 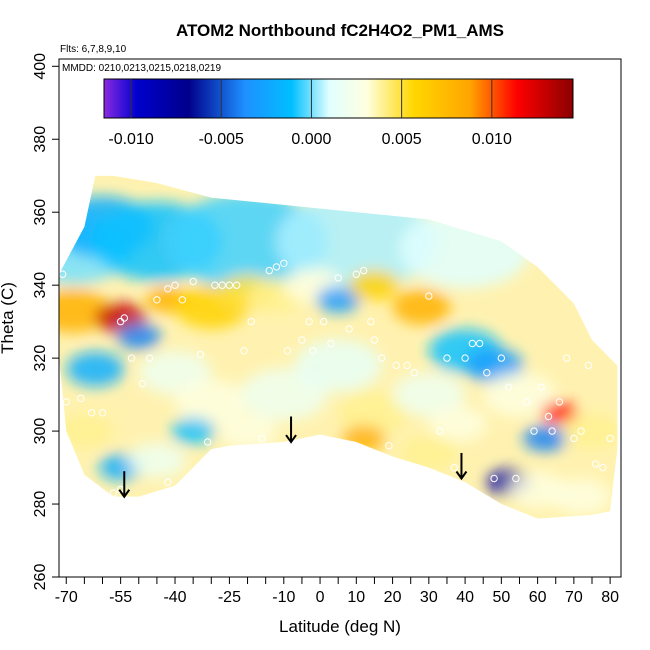 What do you see at coordinates (66, 597) in the screenshot?
I see `x-tick-label: -70` at bounding box center [66, 597].